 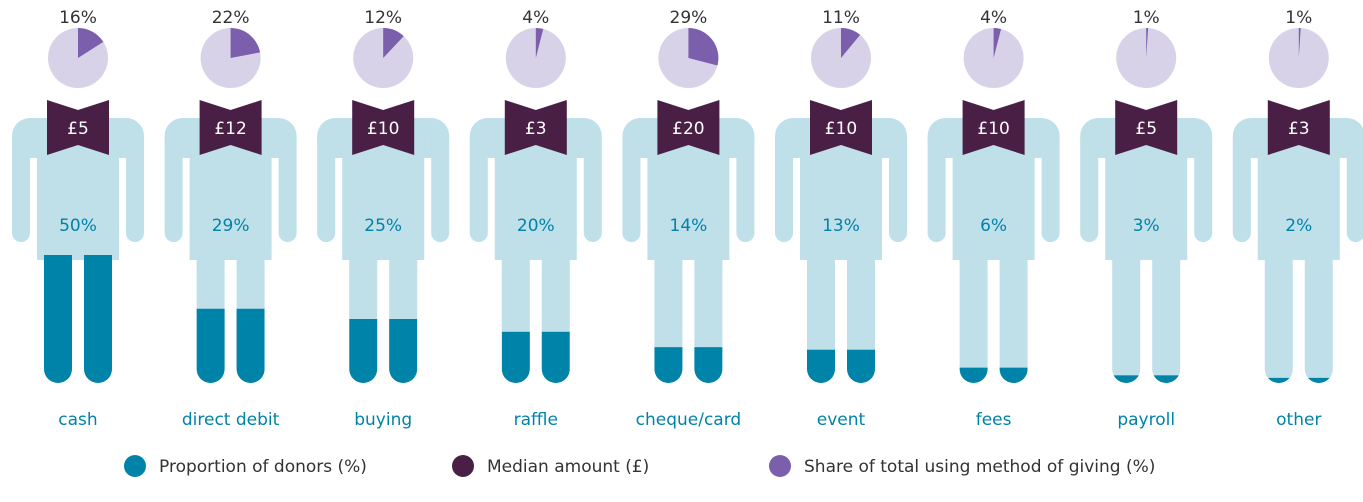 I want to click on donor-label: 14%, so click(x=689, y=226).